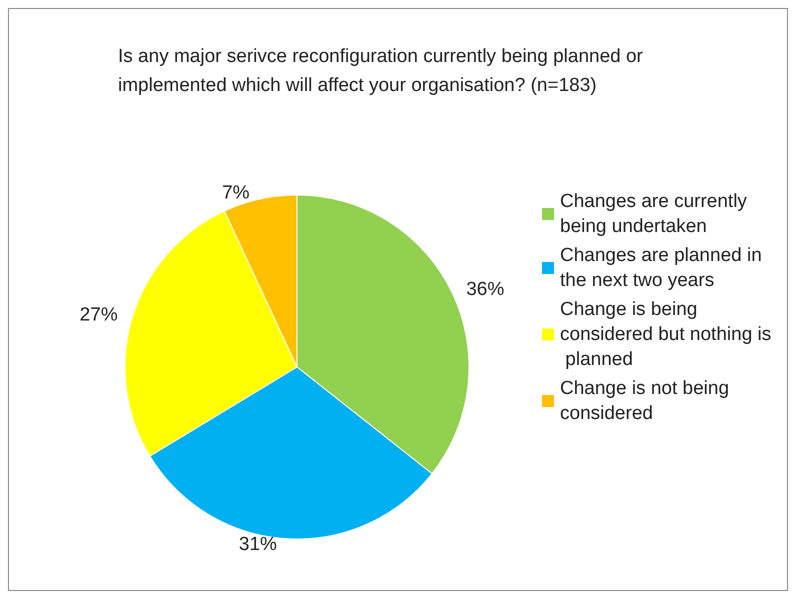 The height and width of the screenshot is (601, 798). What do you see at coordinates (666, 334) in the screenshot?
I see `legend-label: Change is being considered but nothing is planned` at bounding box center [666, 334].